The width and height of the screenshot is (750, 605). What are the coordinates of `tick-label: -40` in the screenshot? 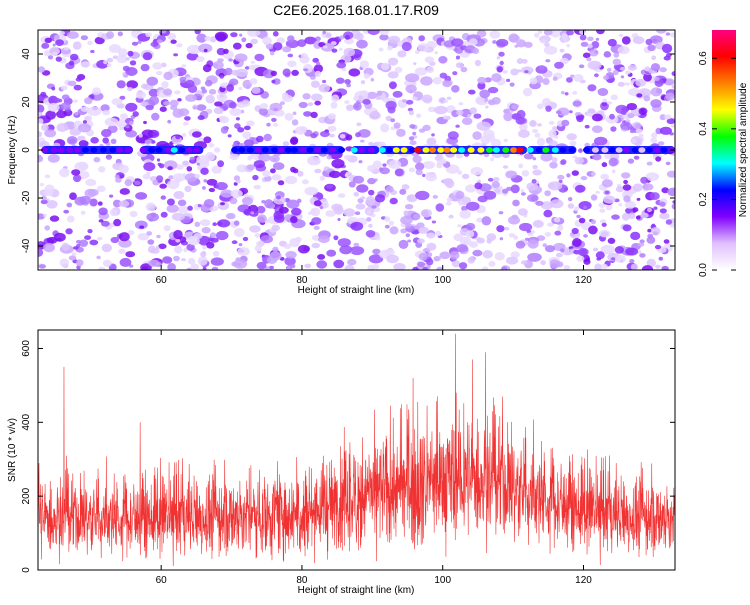 It's located at (26, 245).